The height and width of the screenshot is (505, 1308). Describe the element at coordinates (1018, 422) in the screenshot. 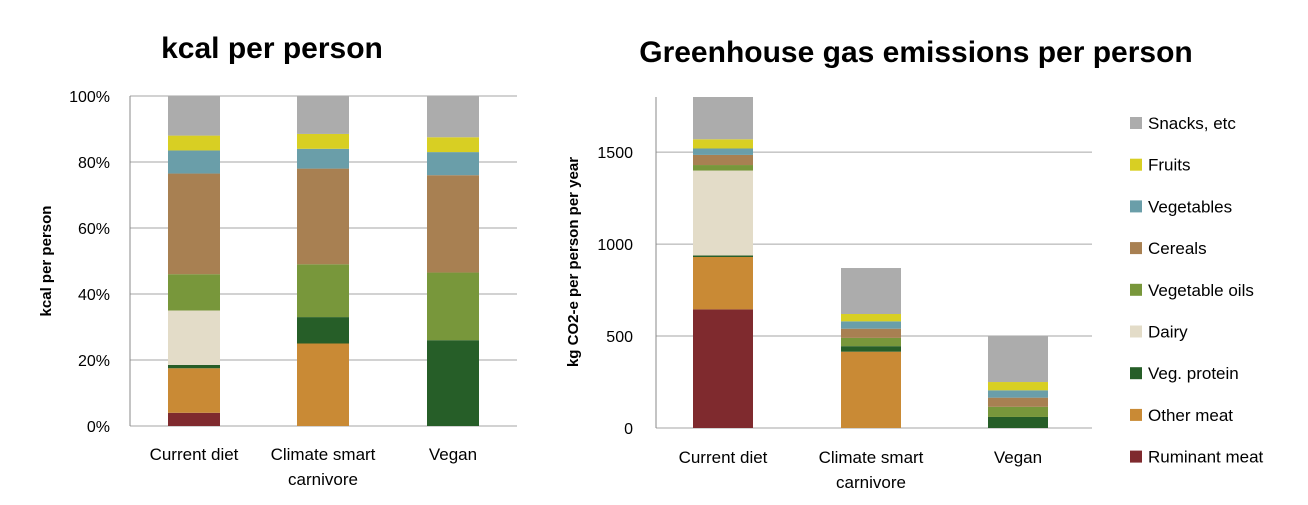

I see `ghg-bar-vegan-veg-protein` at that location.